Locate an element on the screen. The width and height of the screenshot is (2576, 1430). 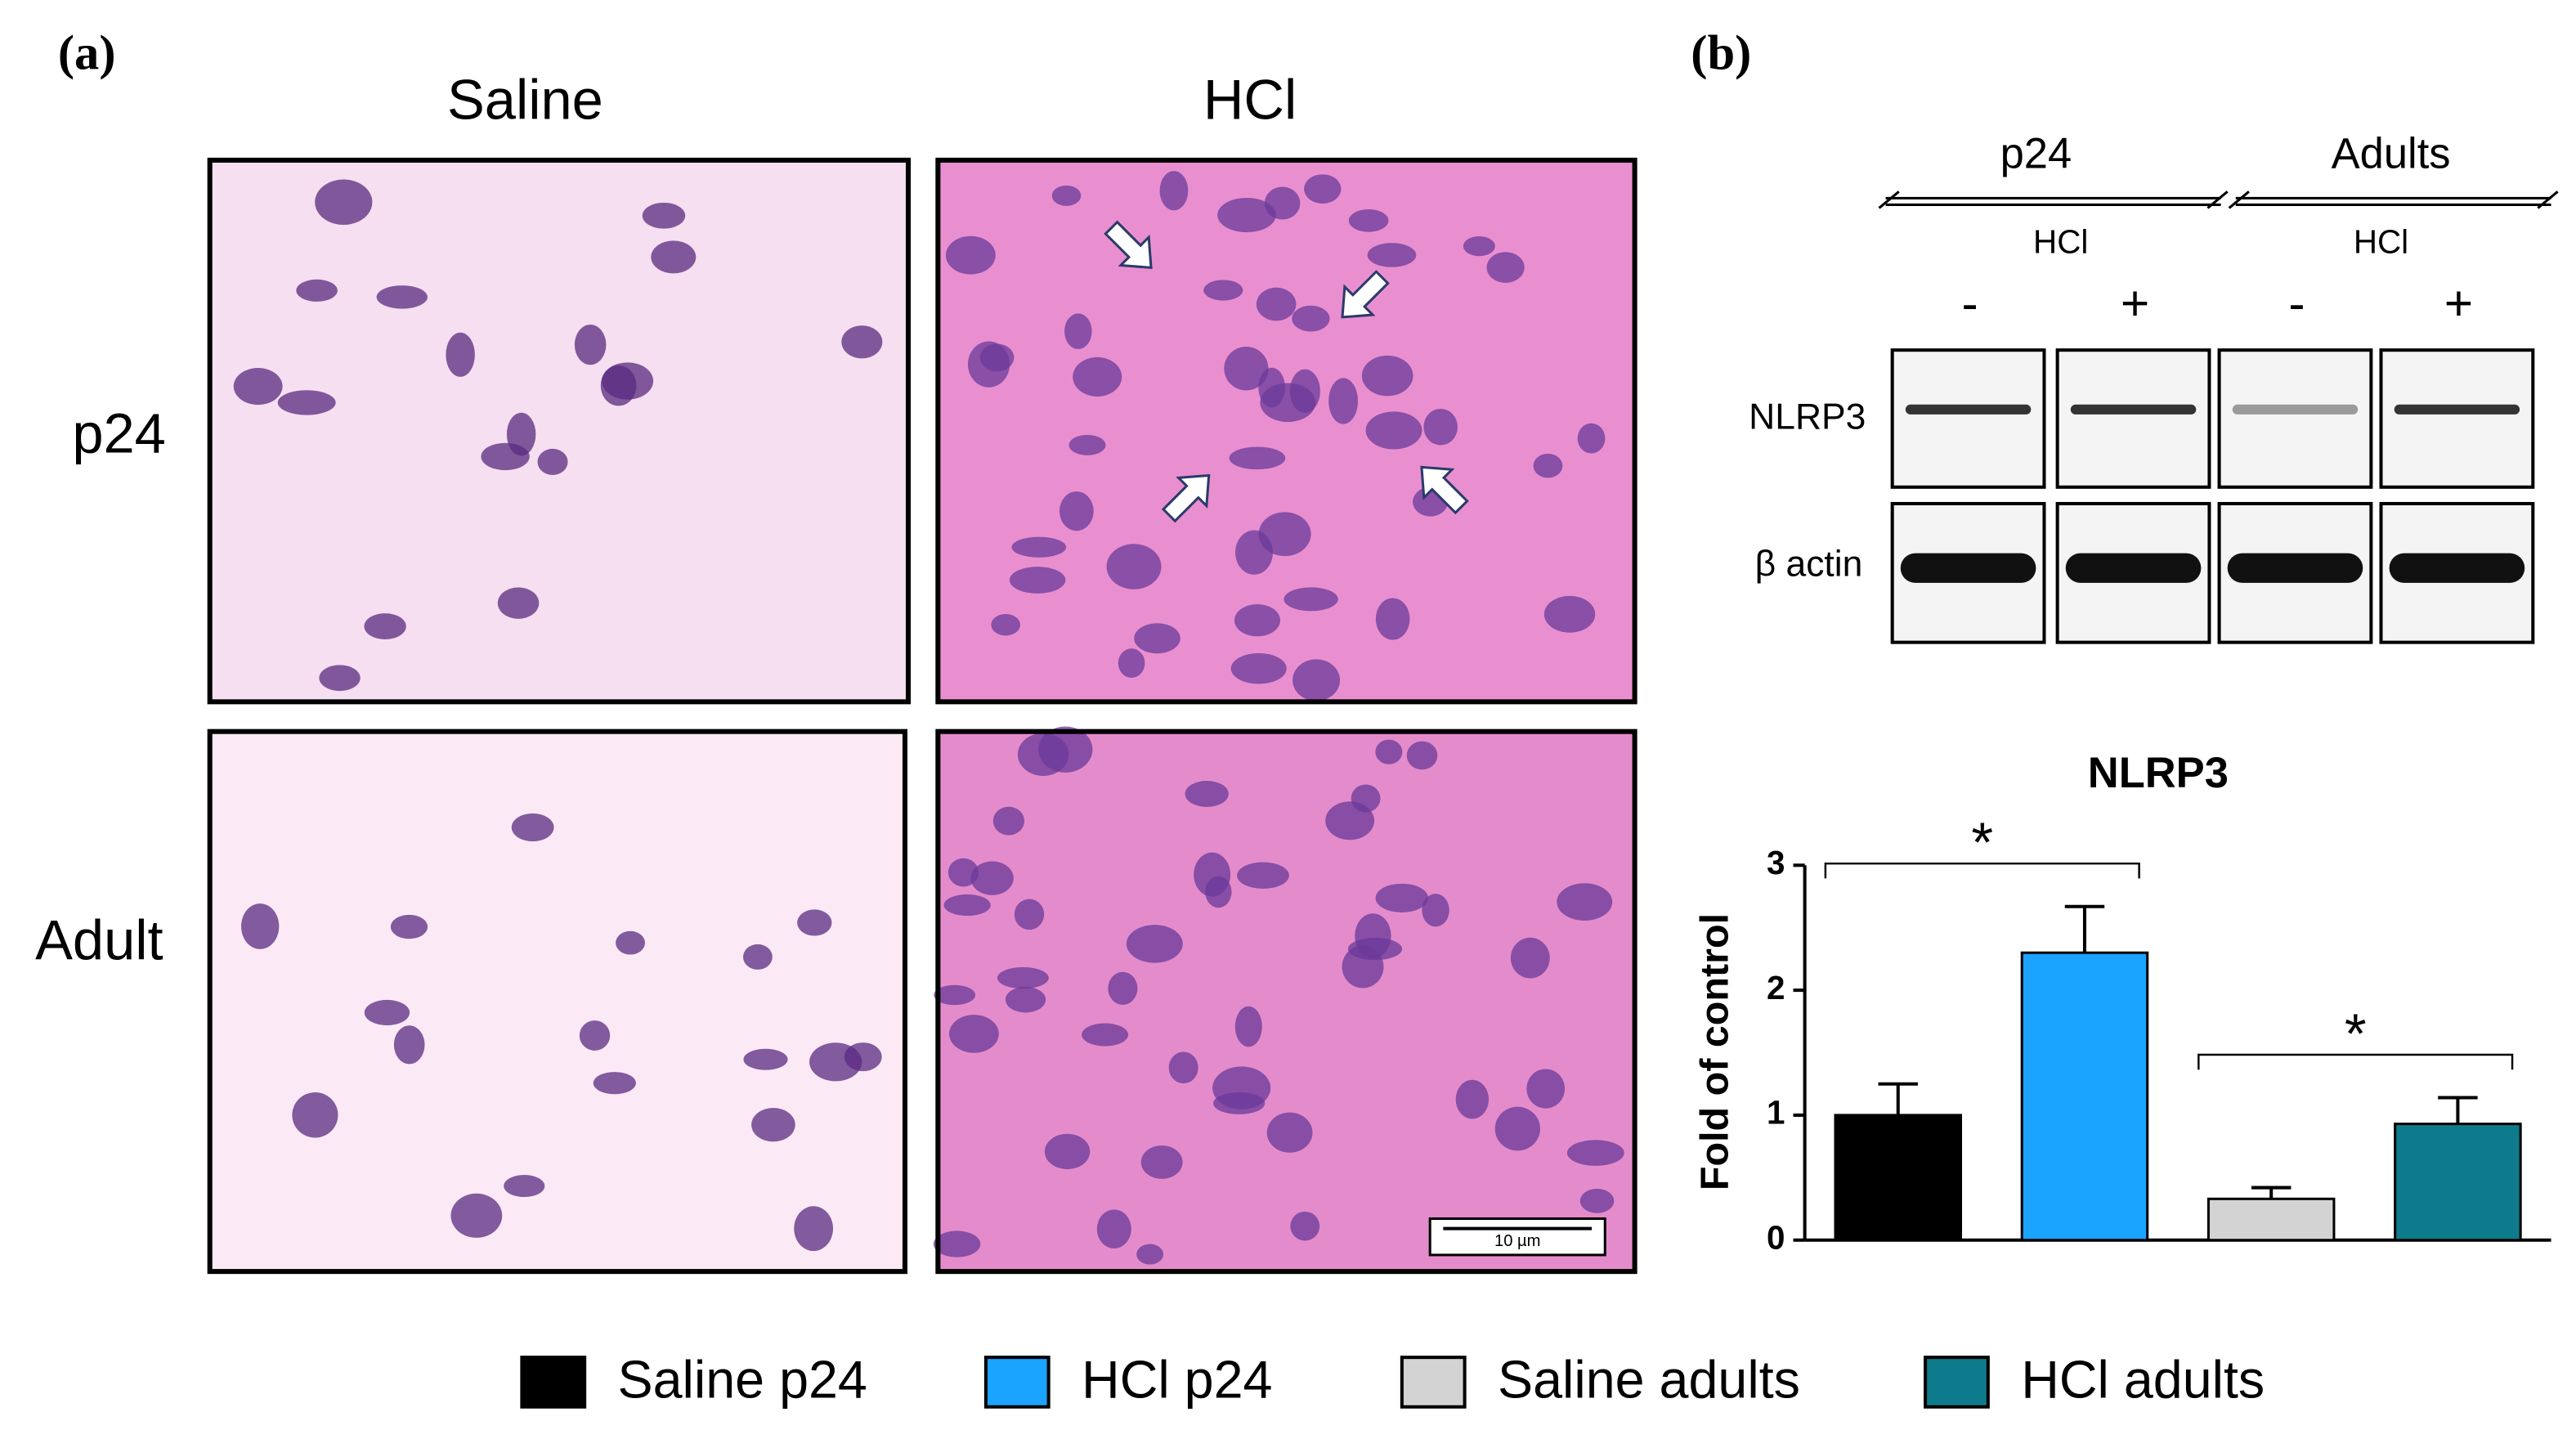
legend-label: Saline p24 is located at coordinates (743, 1381).